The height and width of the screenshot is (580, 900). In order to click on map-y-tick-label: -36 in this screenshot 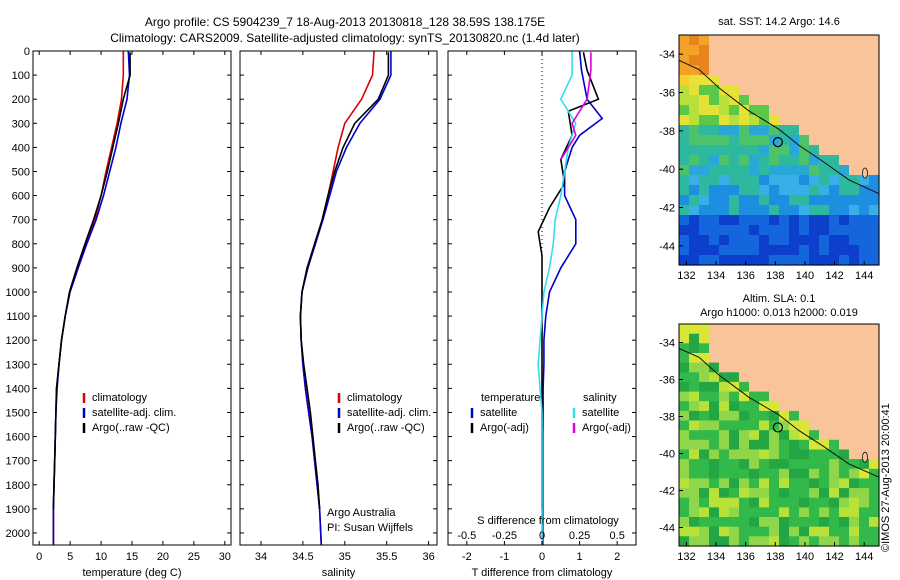, I will do `click(667, 381)`.